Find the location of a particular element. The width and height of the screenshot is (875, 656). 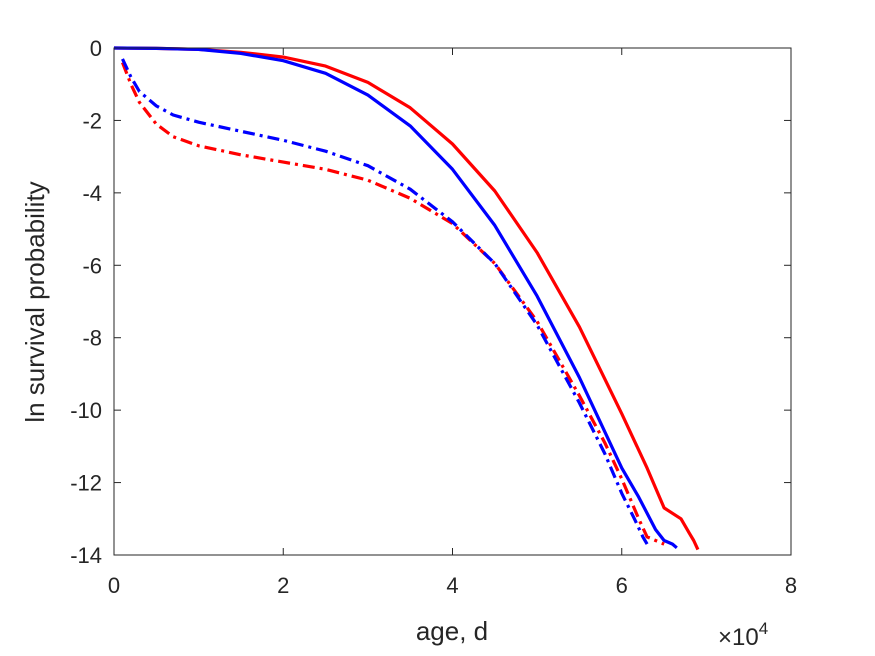

x-axis-label: age, d is located at coordinates (452, 631).